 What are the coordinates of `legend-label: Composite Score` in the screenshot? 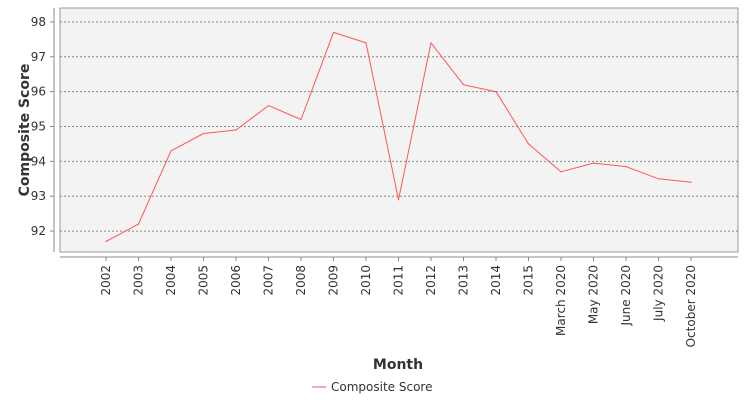 It's located at (381, 387).